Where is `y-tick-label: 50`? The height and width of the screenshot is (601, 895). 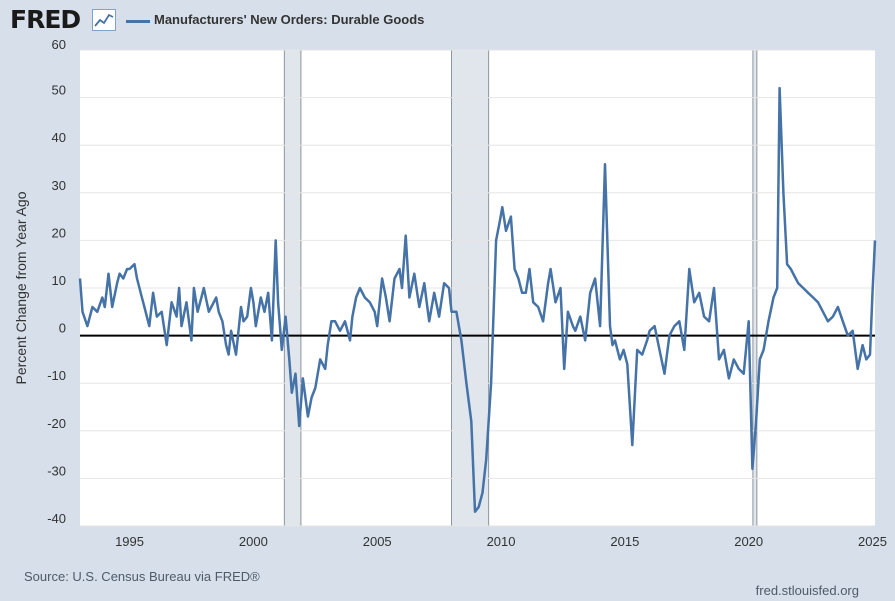
y-tick-label: 50 is located at coordinates (59, 90).